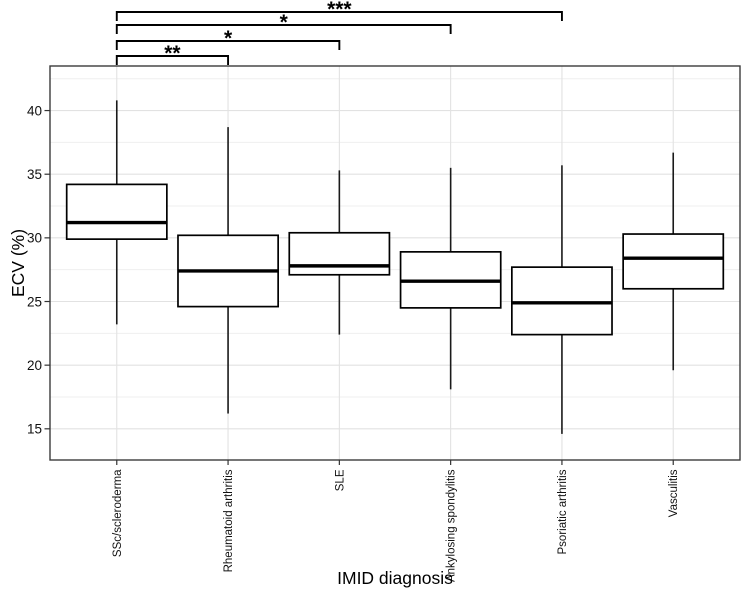 Image resolution: width=744 pixels, height=593 pixels. What do you see at coordinates (229, 520) in the screenshot?
I see `x-tick-label-rheumatoid-arthritis: Rheumatoid arthritis` at bounding box center [229, 520].